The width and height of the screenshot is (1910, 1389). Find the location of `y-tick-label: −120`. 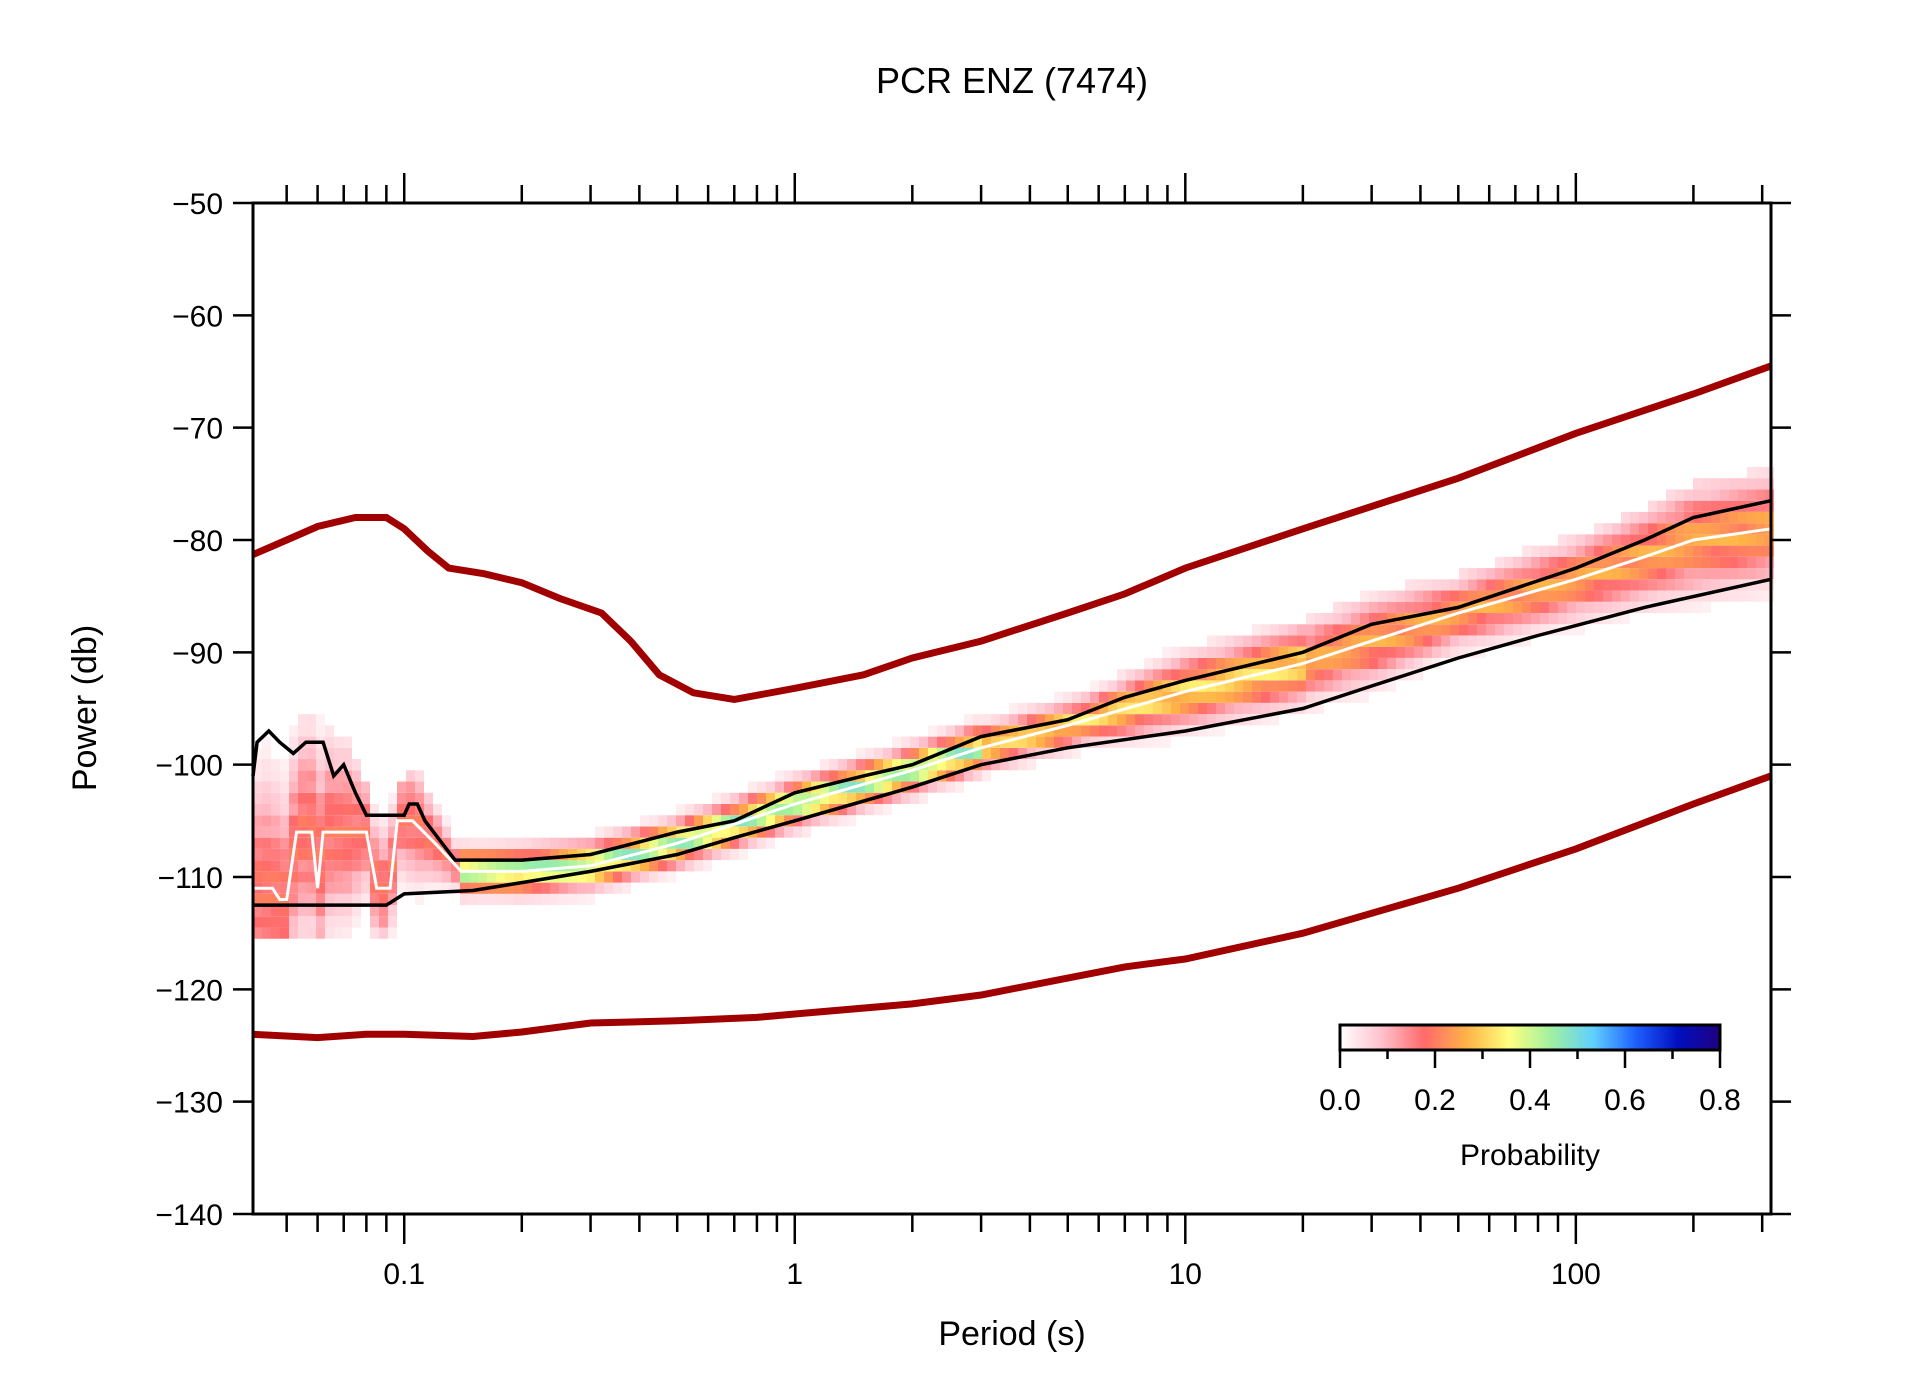

y-tick-label: −120 is located at coordinates (189, 990).